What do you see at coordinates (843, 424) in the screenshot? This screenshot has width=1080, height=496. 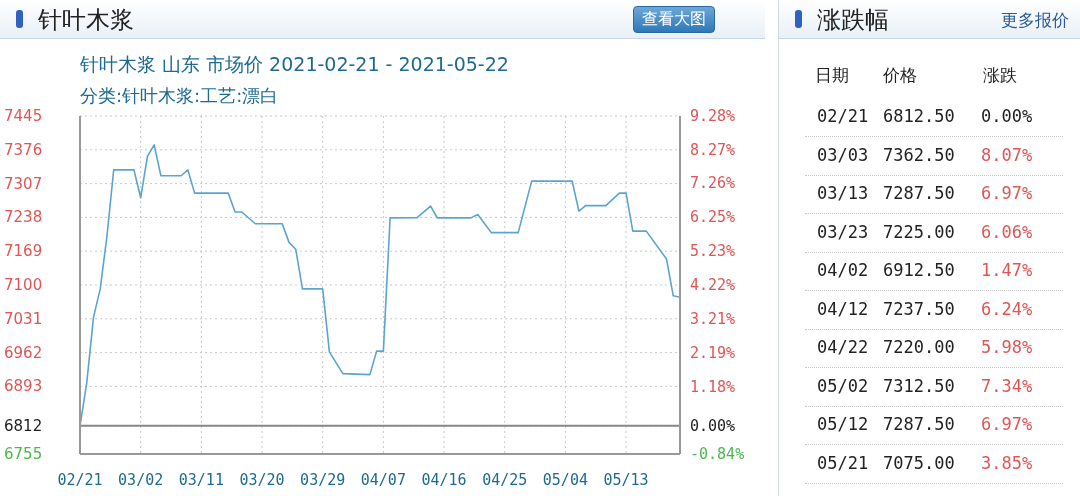 I see `category-label: 05/12` at bounding box center [843, 424].